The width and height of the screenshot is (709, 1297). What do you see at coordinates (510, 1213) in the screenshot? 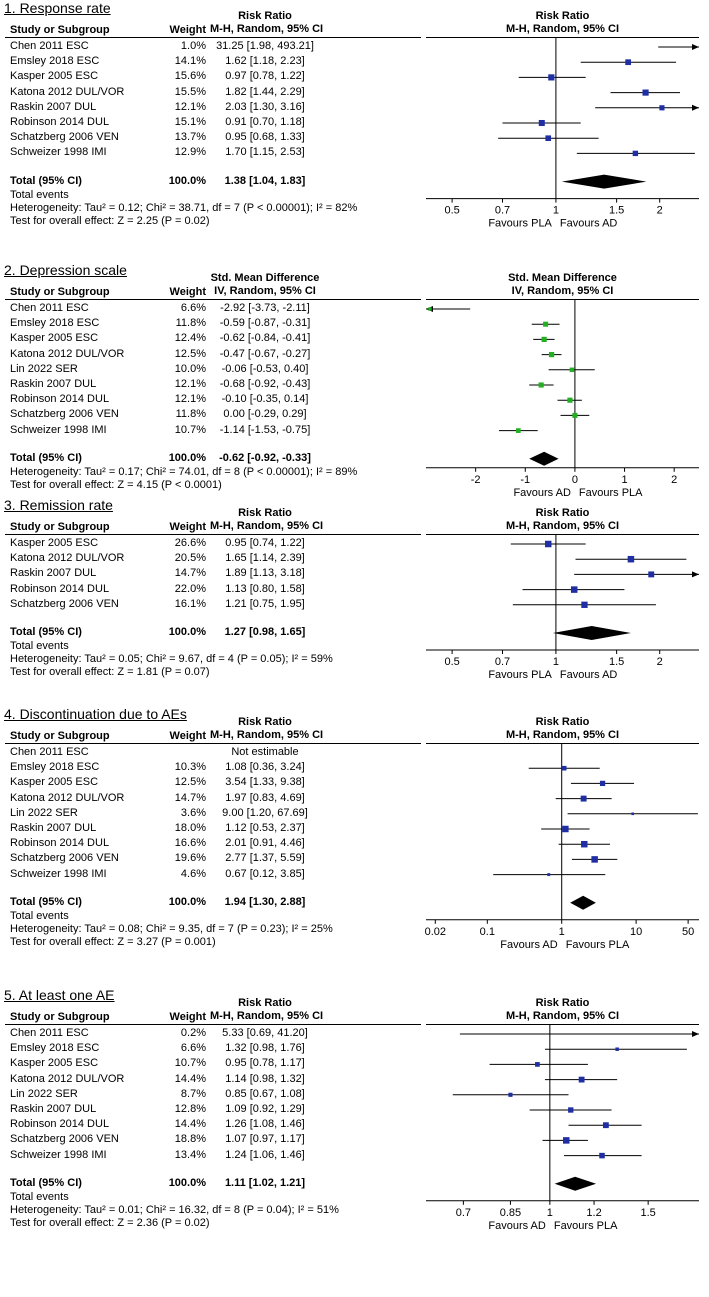
I see `x-tick-label: 0.85` at bounding box center [510, 1213].